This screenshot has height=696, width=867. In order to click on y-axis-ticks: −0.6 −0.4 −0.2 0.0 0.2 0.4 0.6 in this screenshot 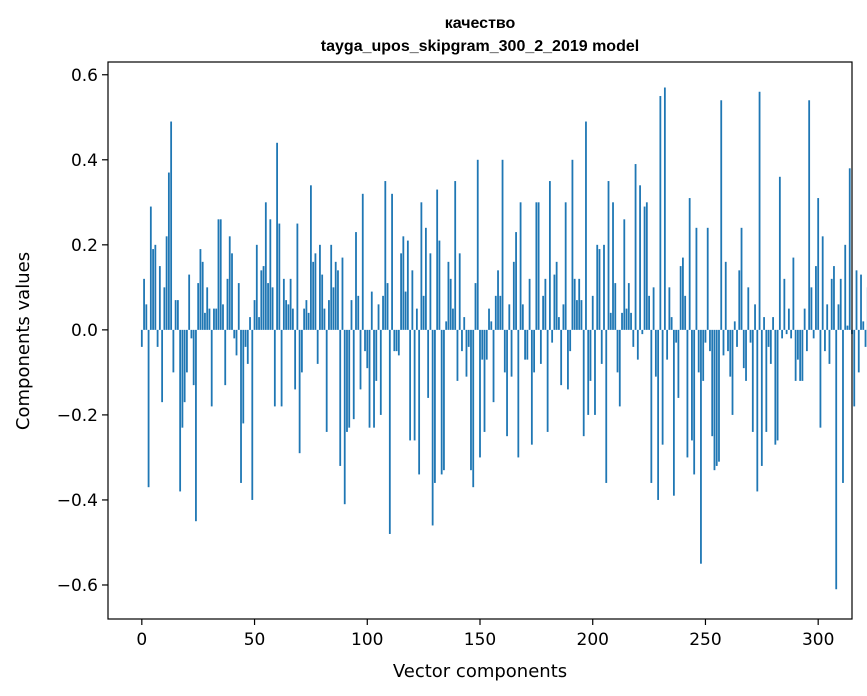, I will do `click(82, 331)`.